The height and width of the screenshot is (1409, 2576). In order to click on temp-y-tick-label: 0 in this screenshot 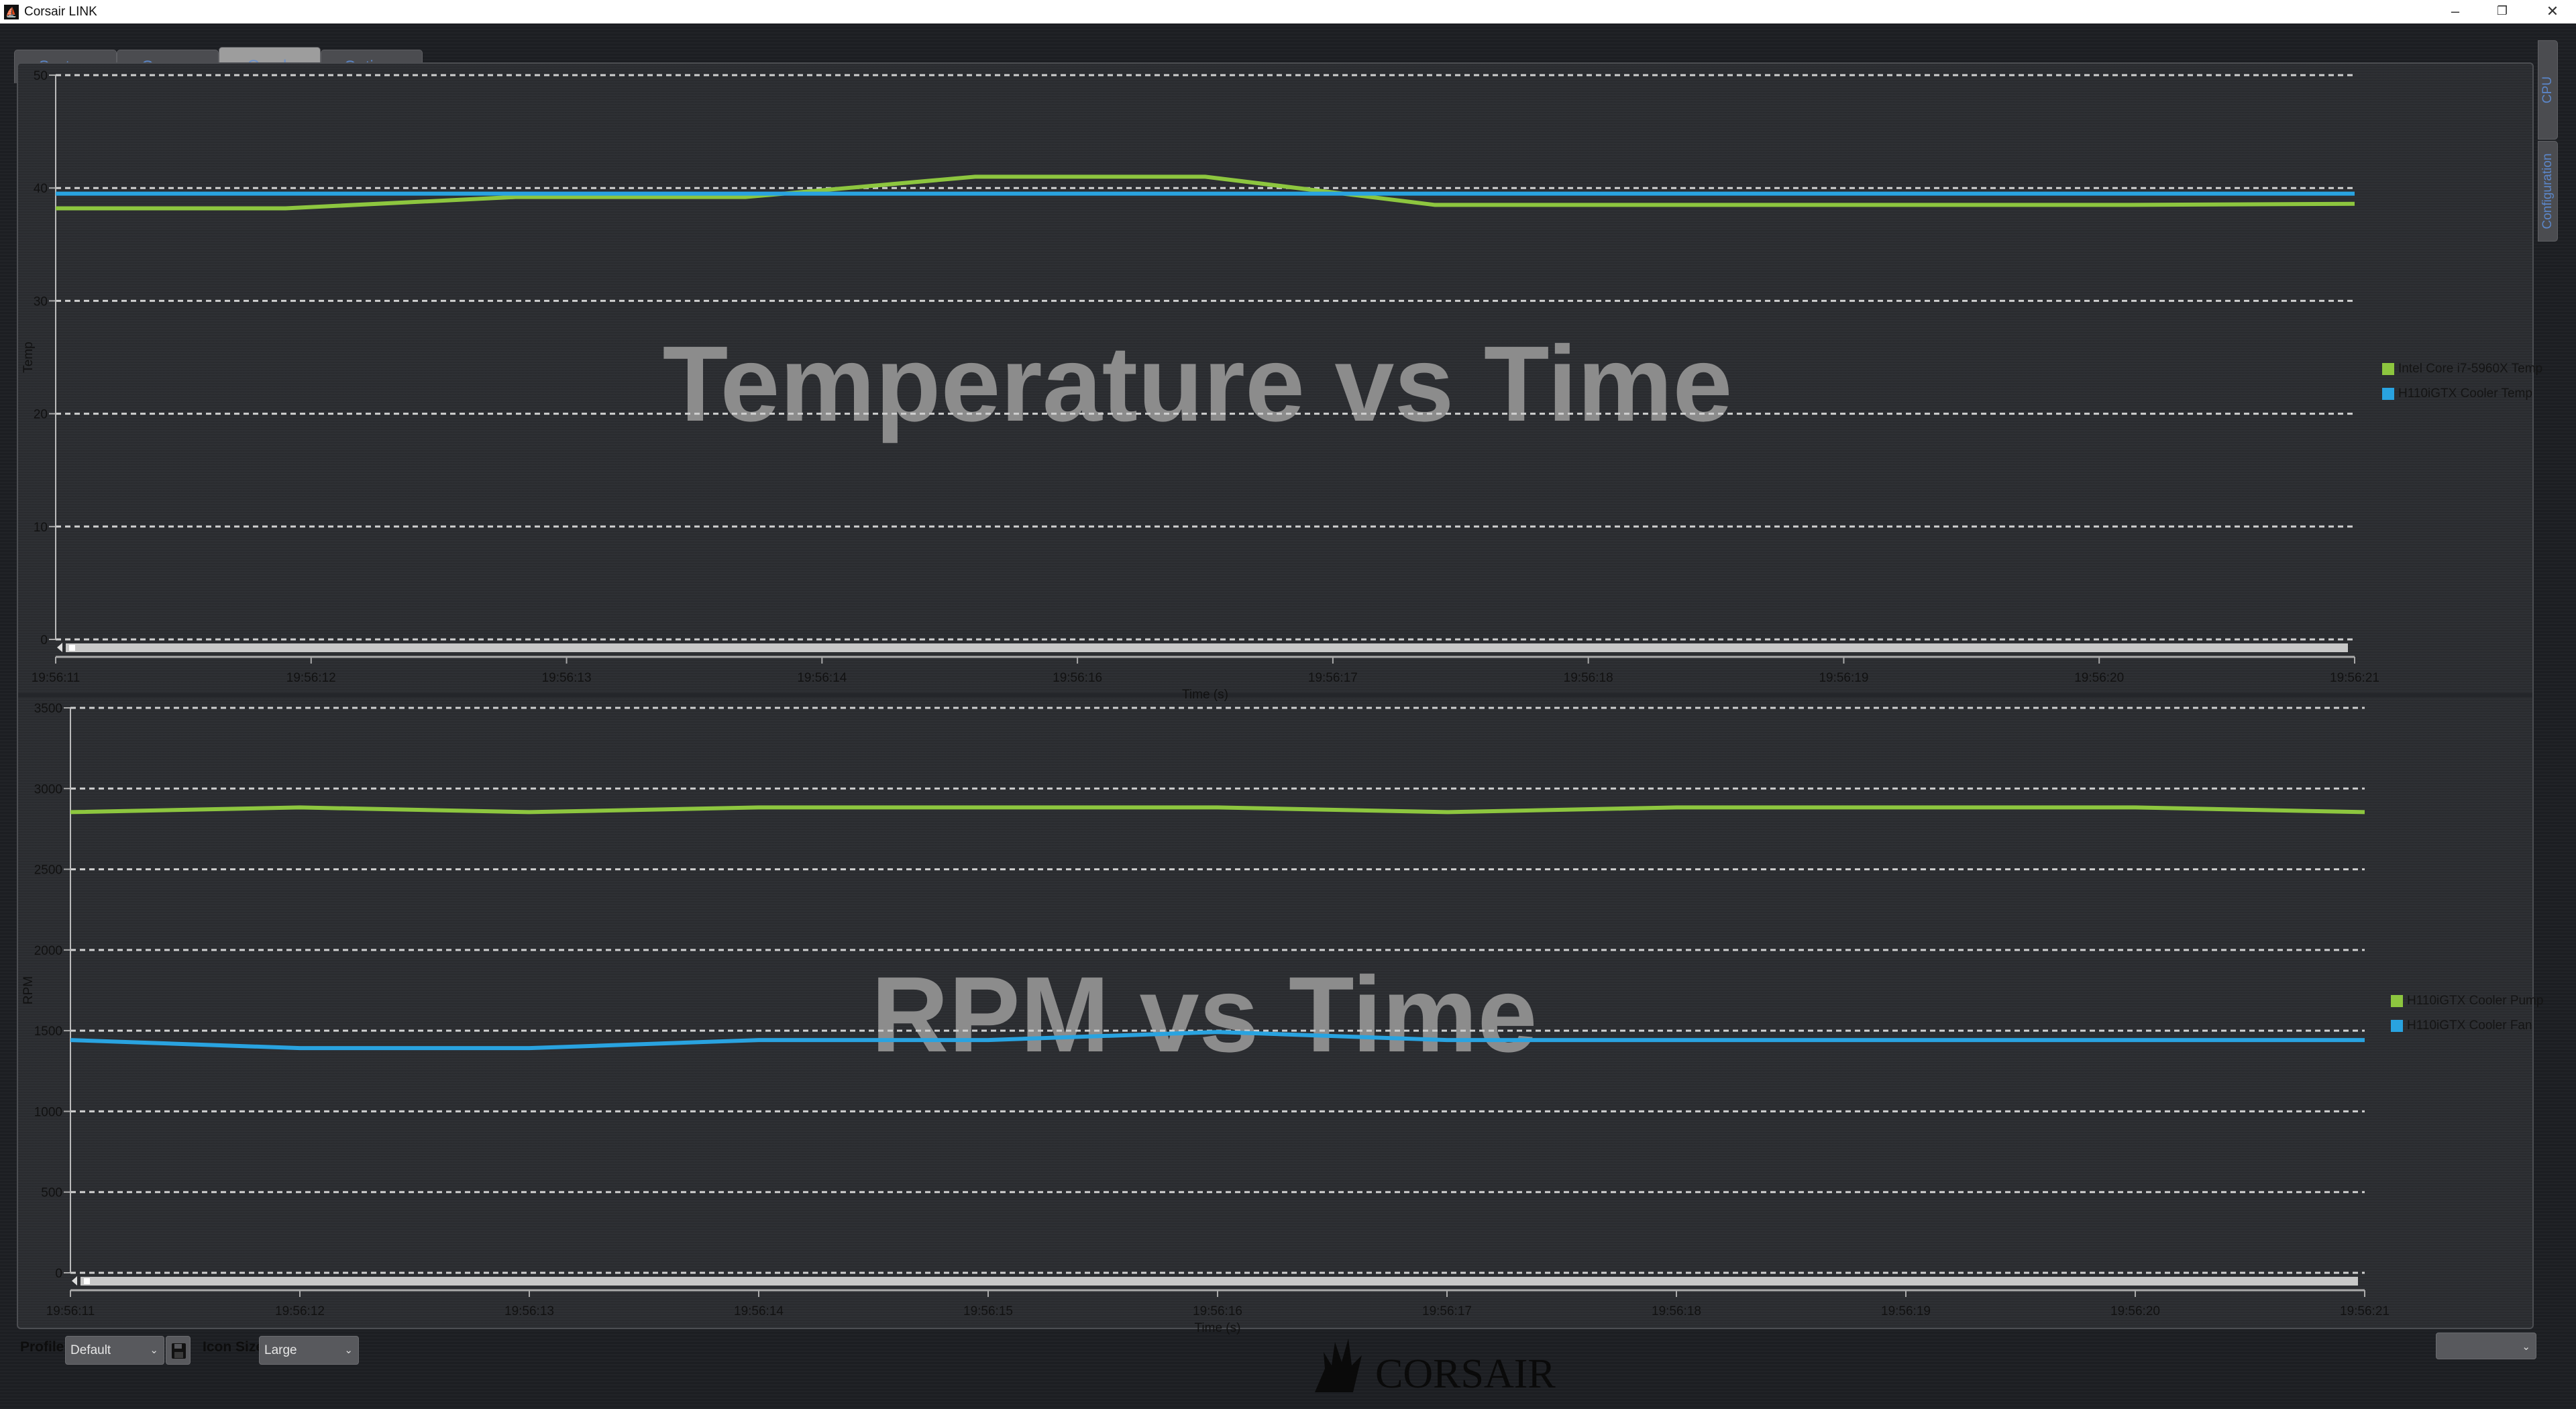, I will do `click(44, 640)`.